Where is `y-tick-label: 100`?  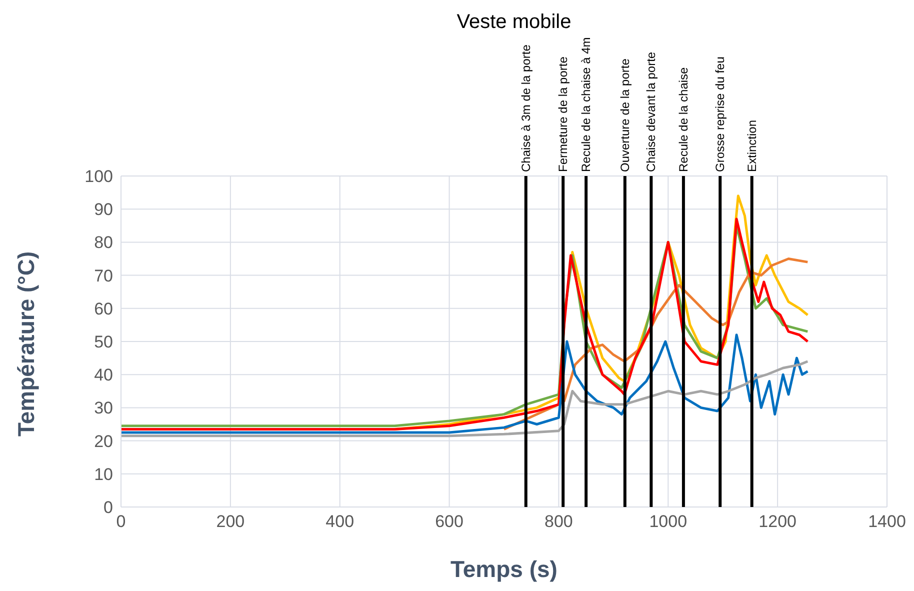 y-tick-label: 100 is located at coordinates (98, 176).